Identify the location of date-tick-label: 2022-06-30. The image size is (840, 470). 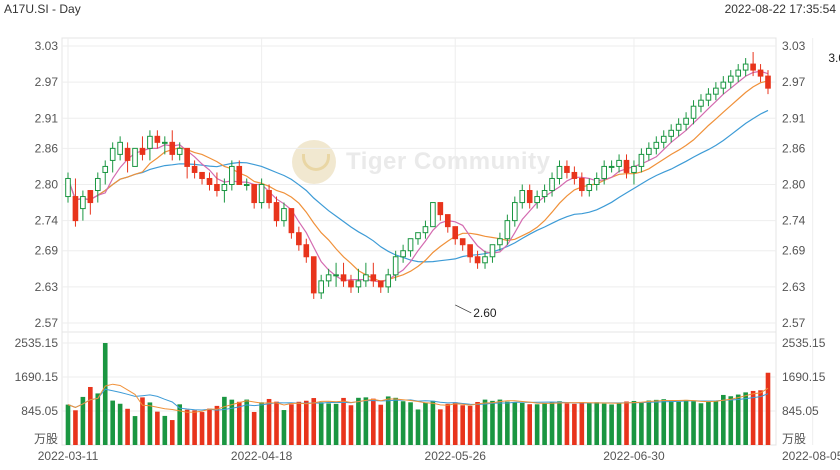
(634, 456).